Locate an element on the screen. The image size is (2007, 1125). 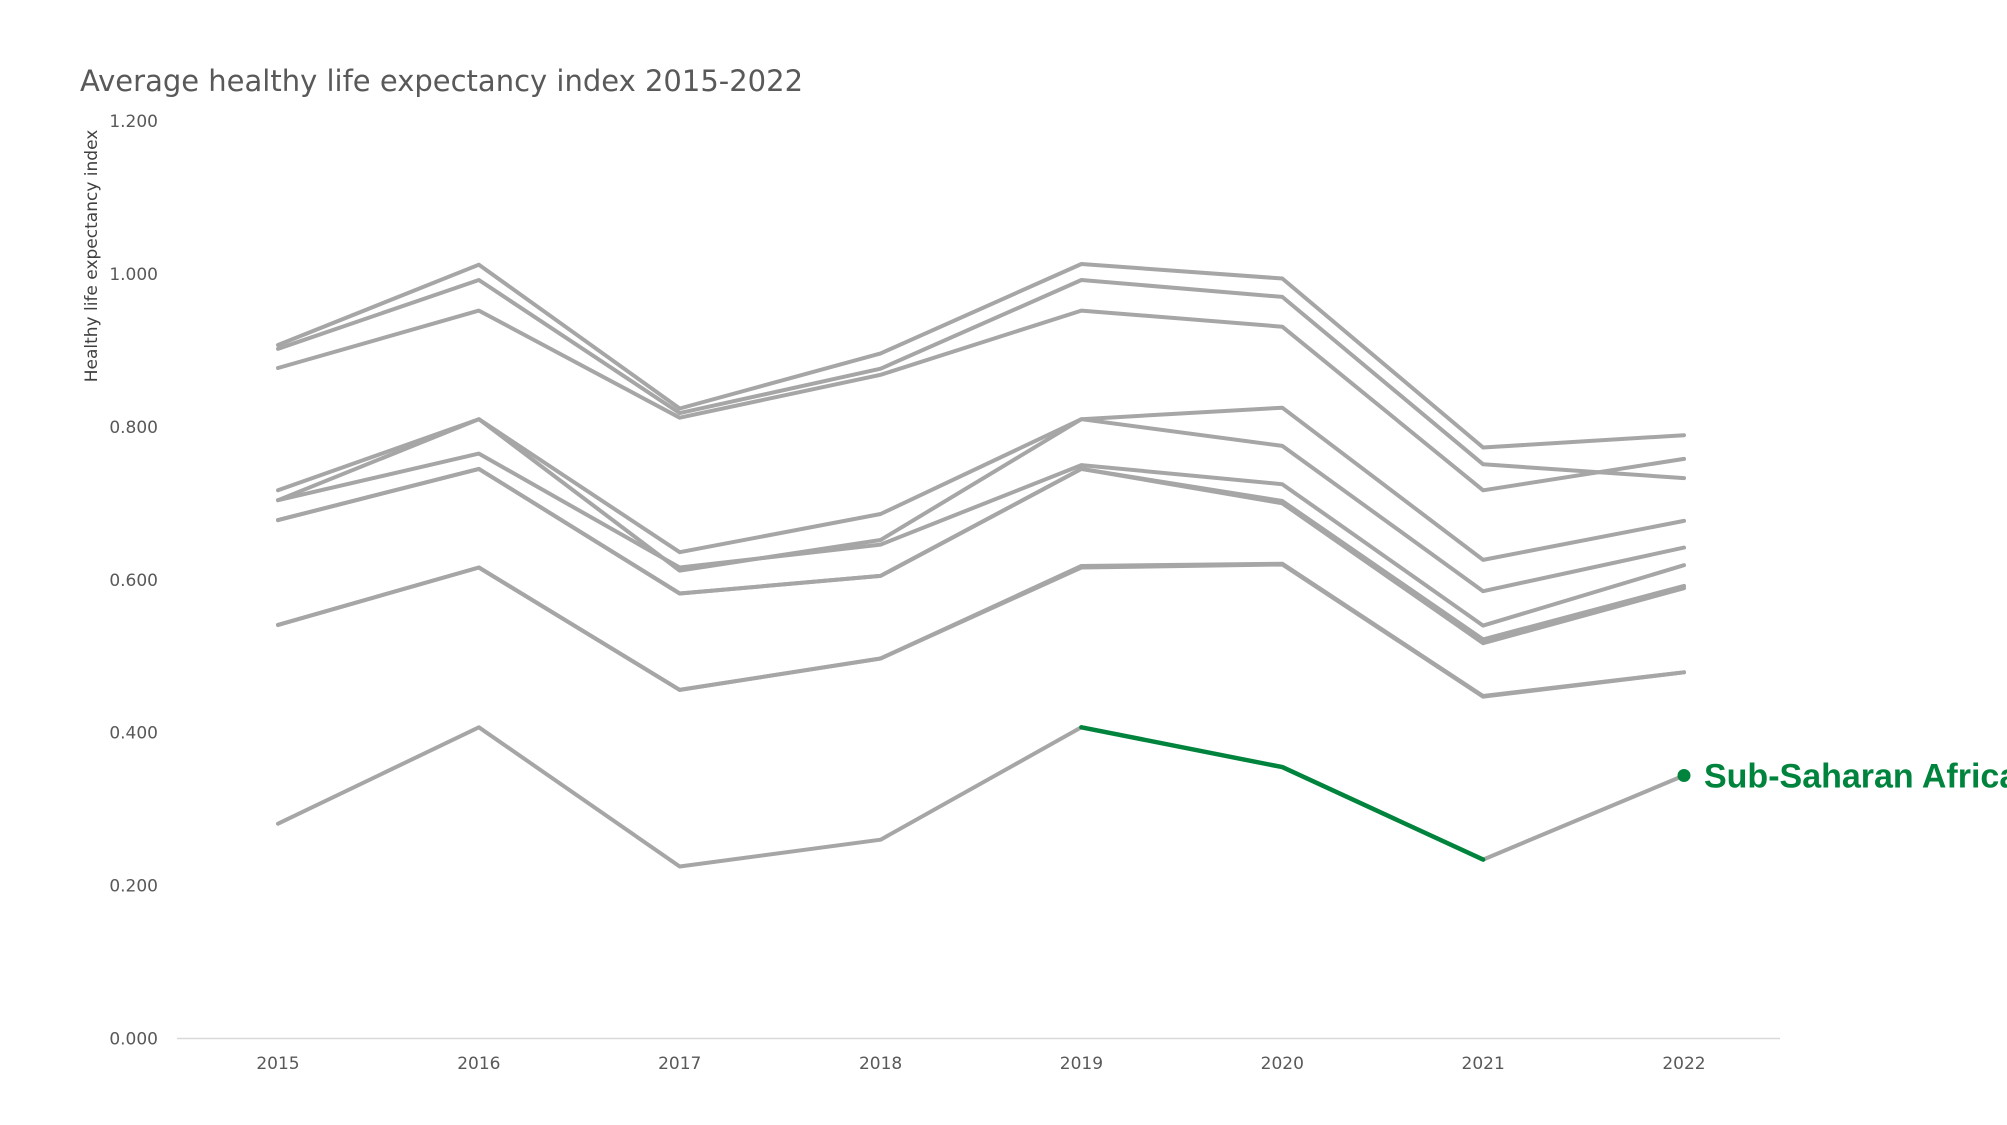
y-axis-label: Healthy life expectancy index is located at coordinates (92, 256).